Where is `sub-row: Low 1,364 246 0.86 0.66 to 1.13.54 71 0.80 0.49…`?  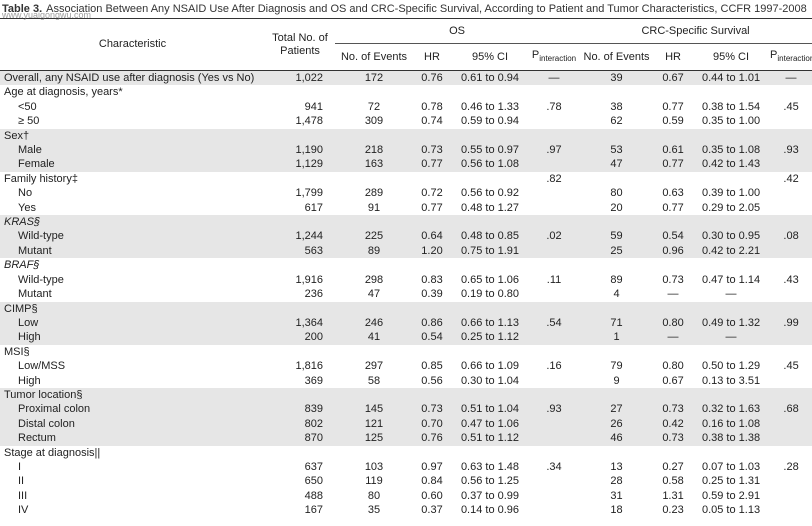
sub-row: Low 1,364 246 0.86 0.66 to 1.13.54 71 0.80 0.49… is located at coordinates (406, 323).